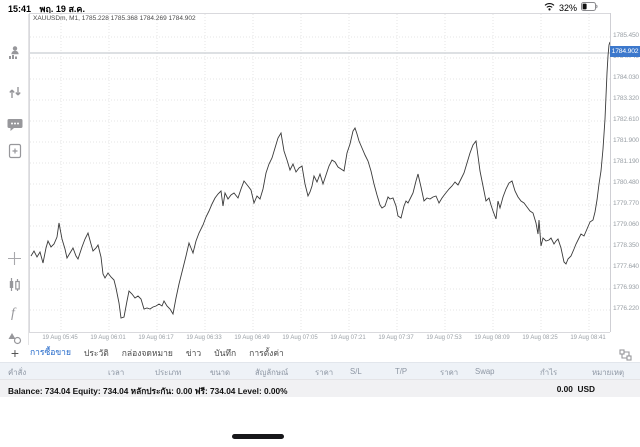  I want to click on wifi-icon, so click(549, 7).